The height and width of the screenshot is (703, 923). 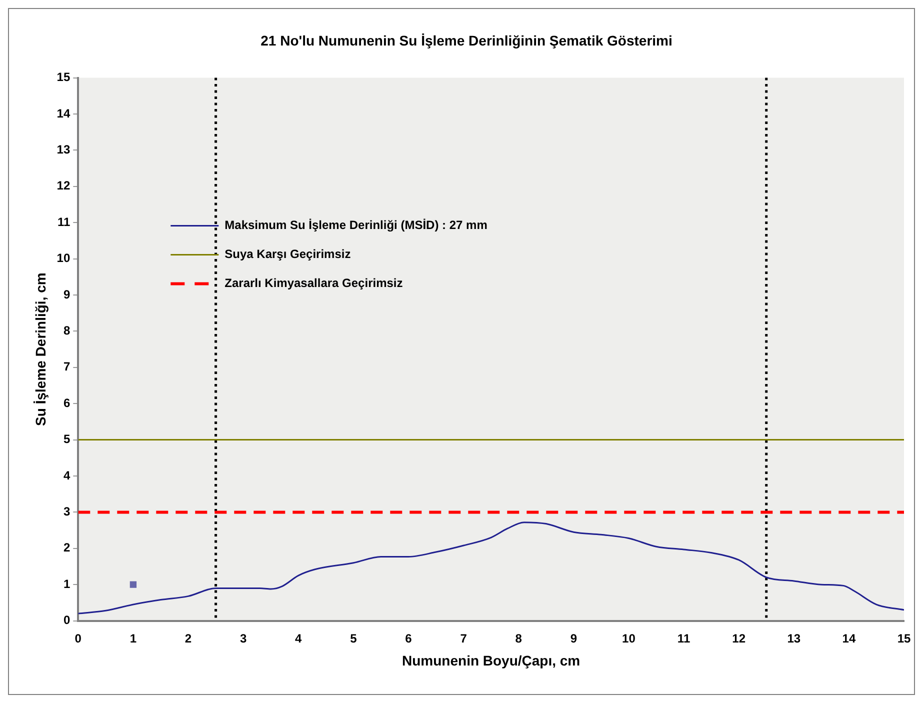 I want to click on chart-title: 21 No'lu Numunenin Su İşleme Derinliğinin Şematik Gösterimi, so click(x=466, y=40).